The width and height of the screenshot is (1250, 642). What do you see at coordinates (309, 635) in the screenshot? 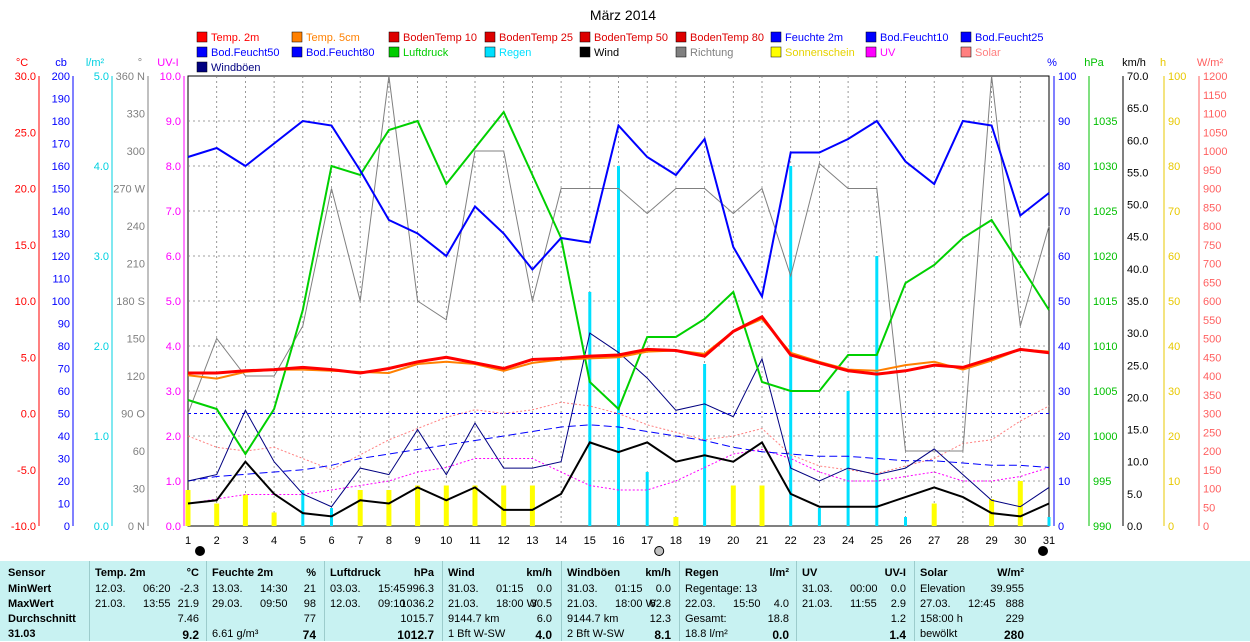
I see `stats-cell-value: 74` at bounding box center [309, 635].